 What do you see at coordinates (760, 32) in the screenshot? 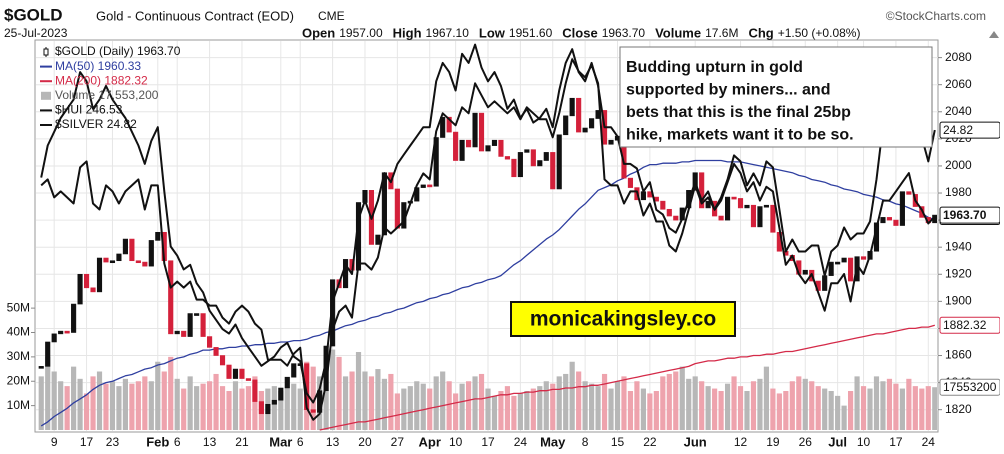
I see `quote-label: Chg` at bounding box center [760, 32].